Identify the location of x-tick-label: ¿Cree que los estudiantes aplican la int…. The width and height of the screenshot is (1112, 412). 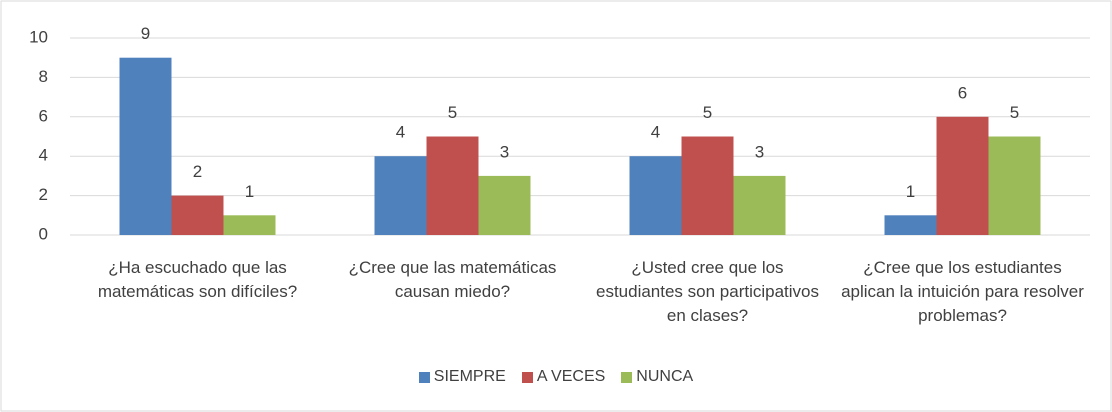
(962, 291).